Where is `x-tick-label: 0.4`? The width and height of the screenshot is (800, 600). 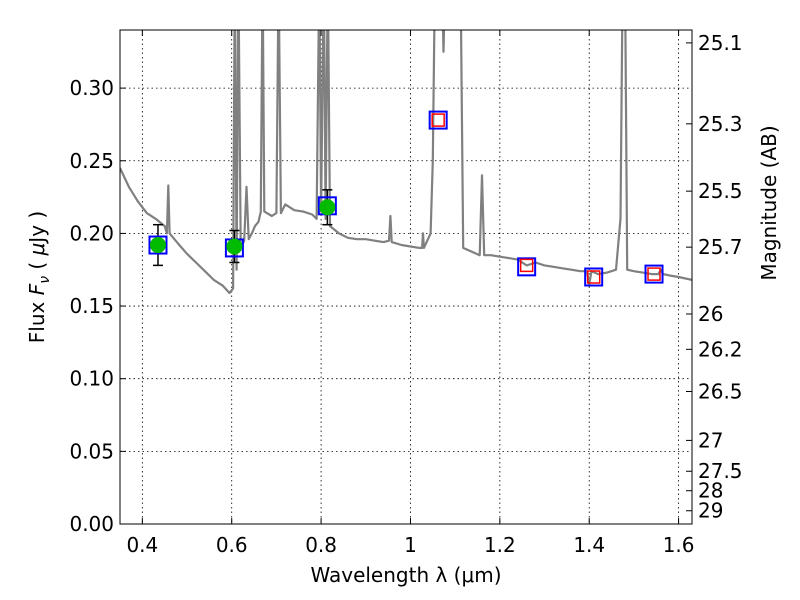
x-tick-label: 0.4 is located at coordinates (142, 545).